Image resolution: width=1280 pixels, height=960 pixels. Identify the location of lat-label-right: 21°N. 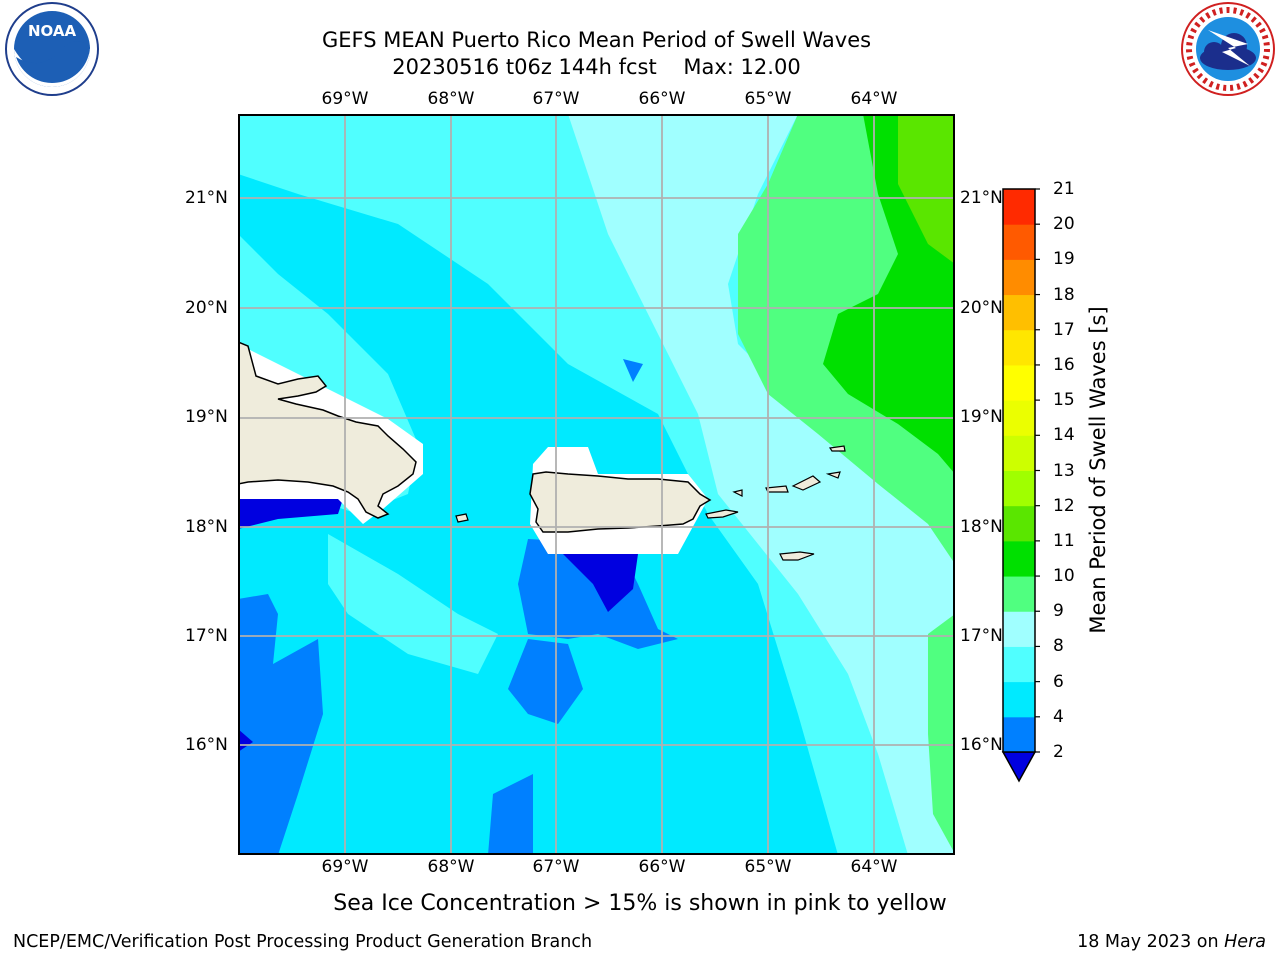
(981, 198).